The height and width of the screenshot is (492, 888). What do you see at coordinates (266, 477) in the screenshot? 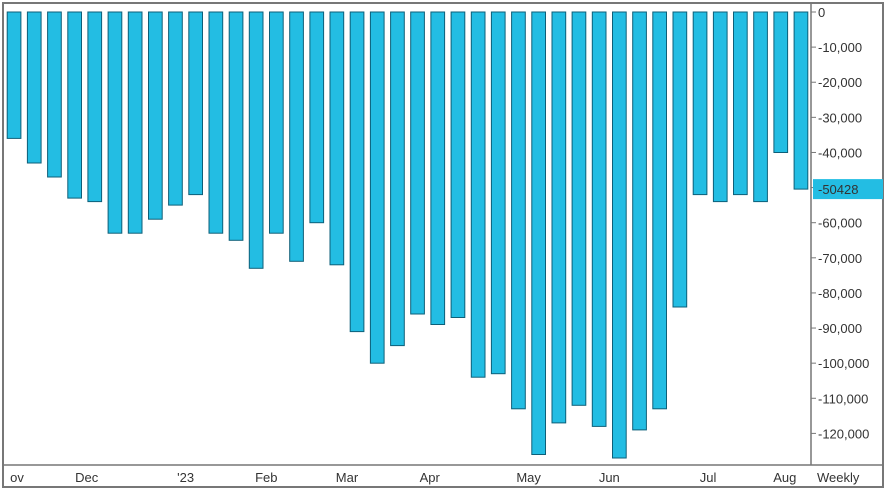
I see `x-tick-label: Feb` at bounding box center [266, 477].